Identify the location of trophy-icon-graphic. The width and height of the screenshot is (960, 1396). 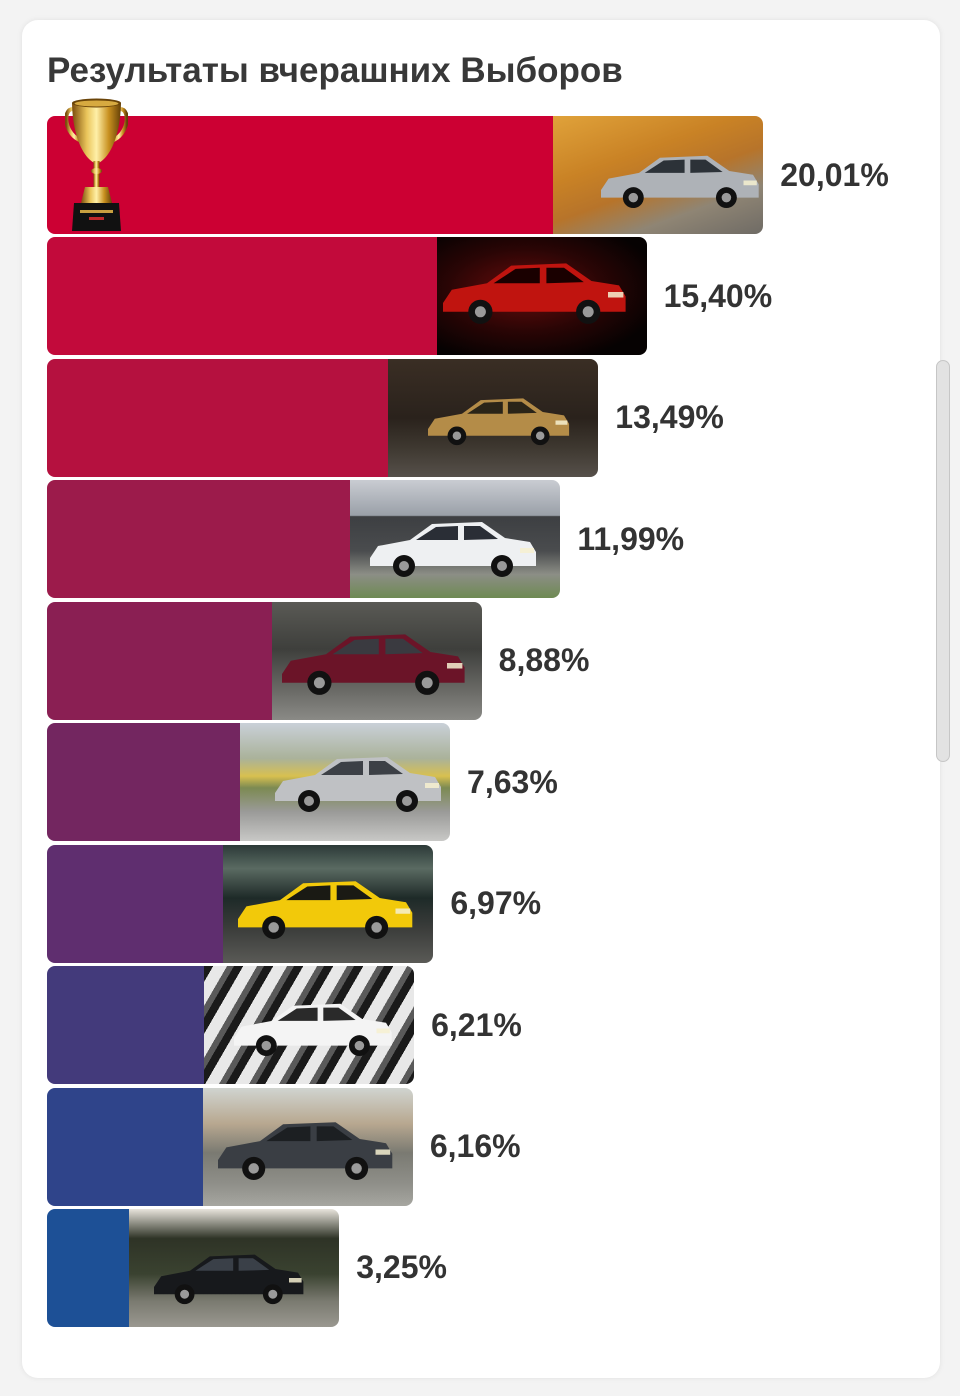
(96, 164).